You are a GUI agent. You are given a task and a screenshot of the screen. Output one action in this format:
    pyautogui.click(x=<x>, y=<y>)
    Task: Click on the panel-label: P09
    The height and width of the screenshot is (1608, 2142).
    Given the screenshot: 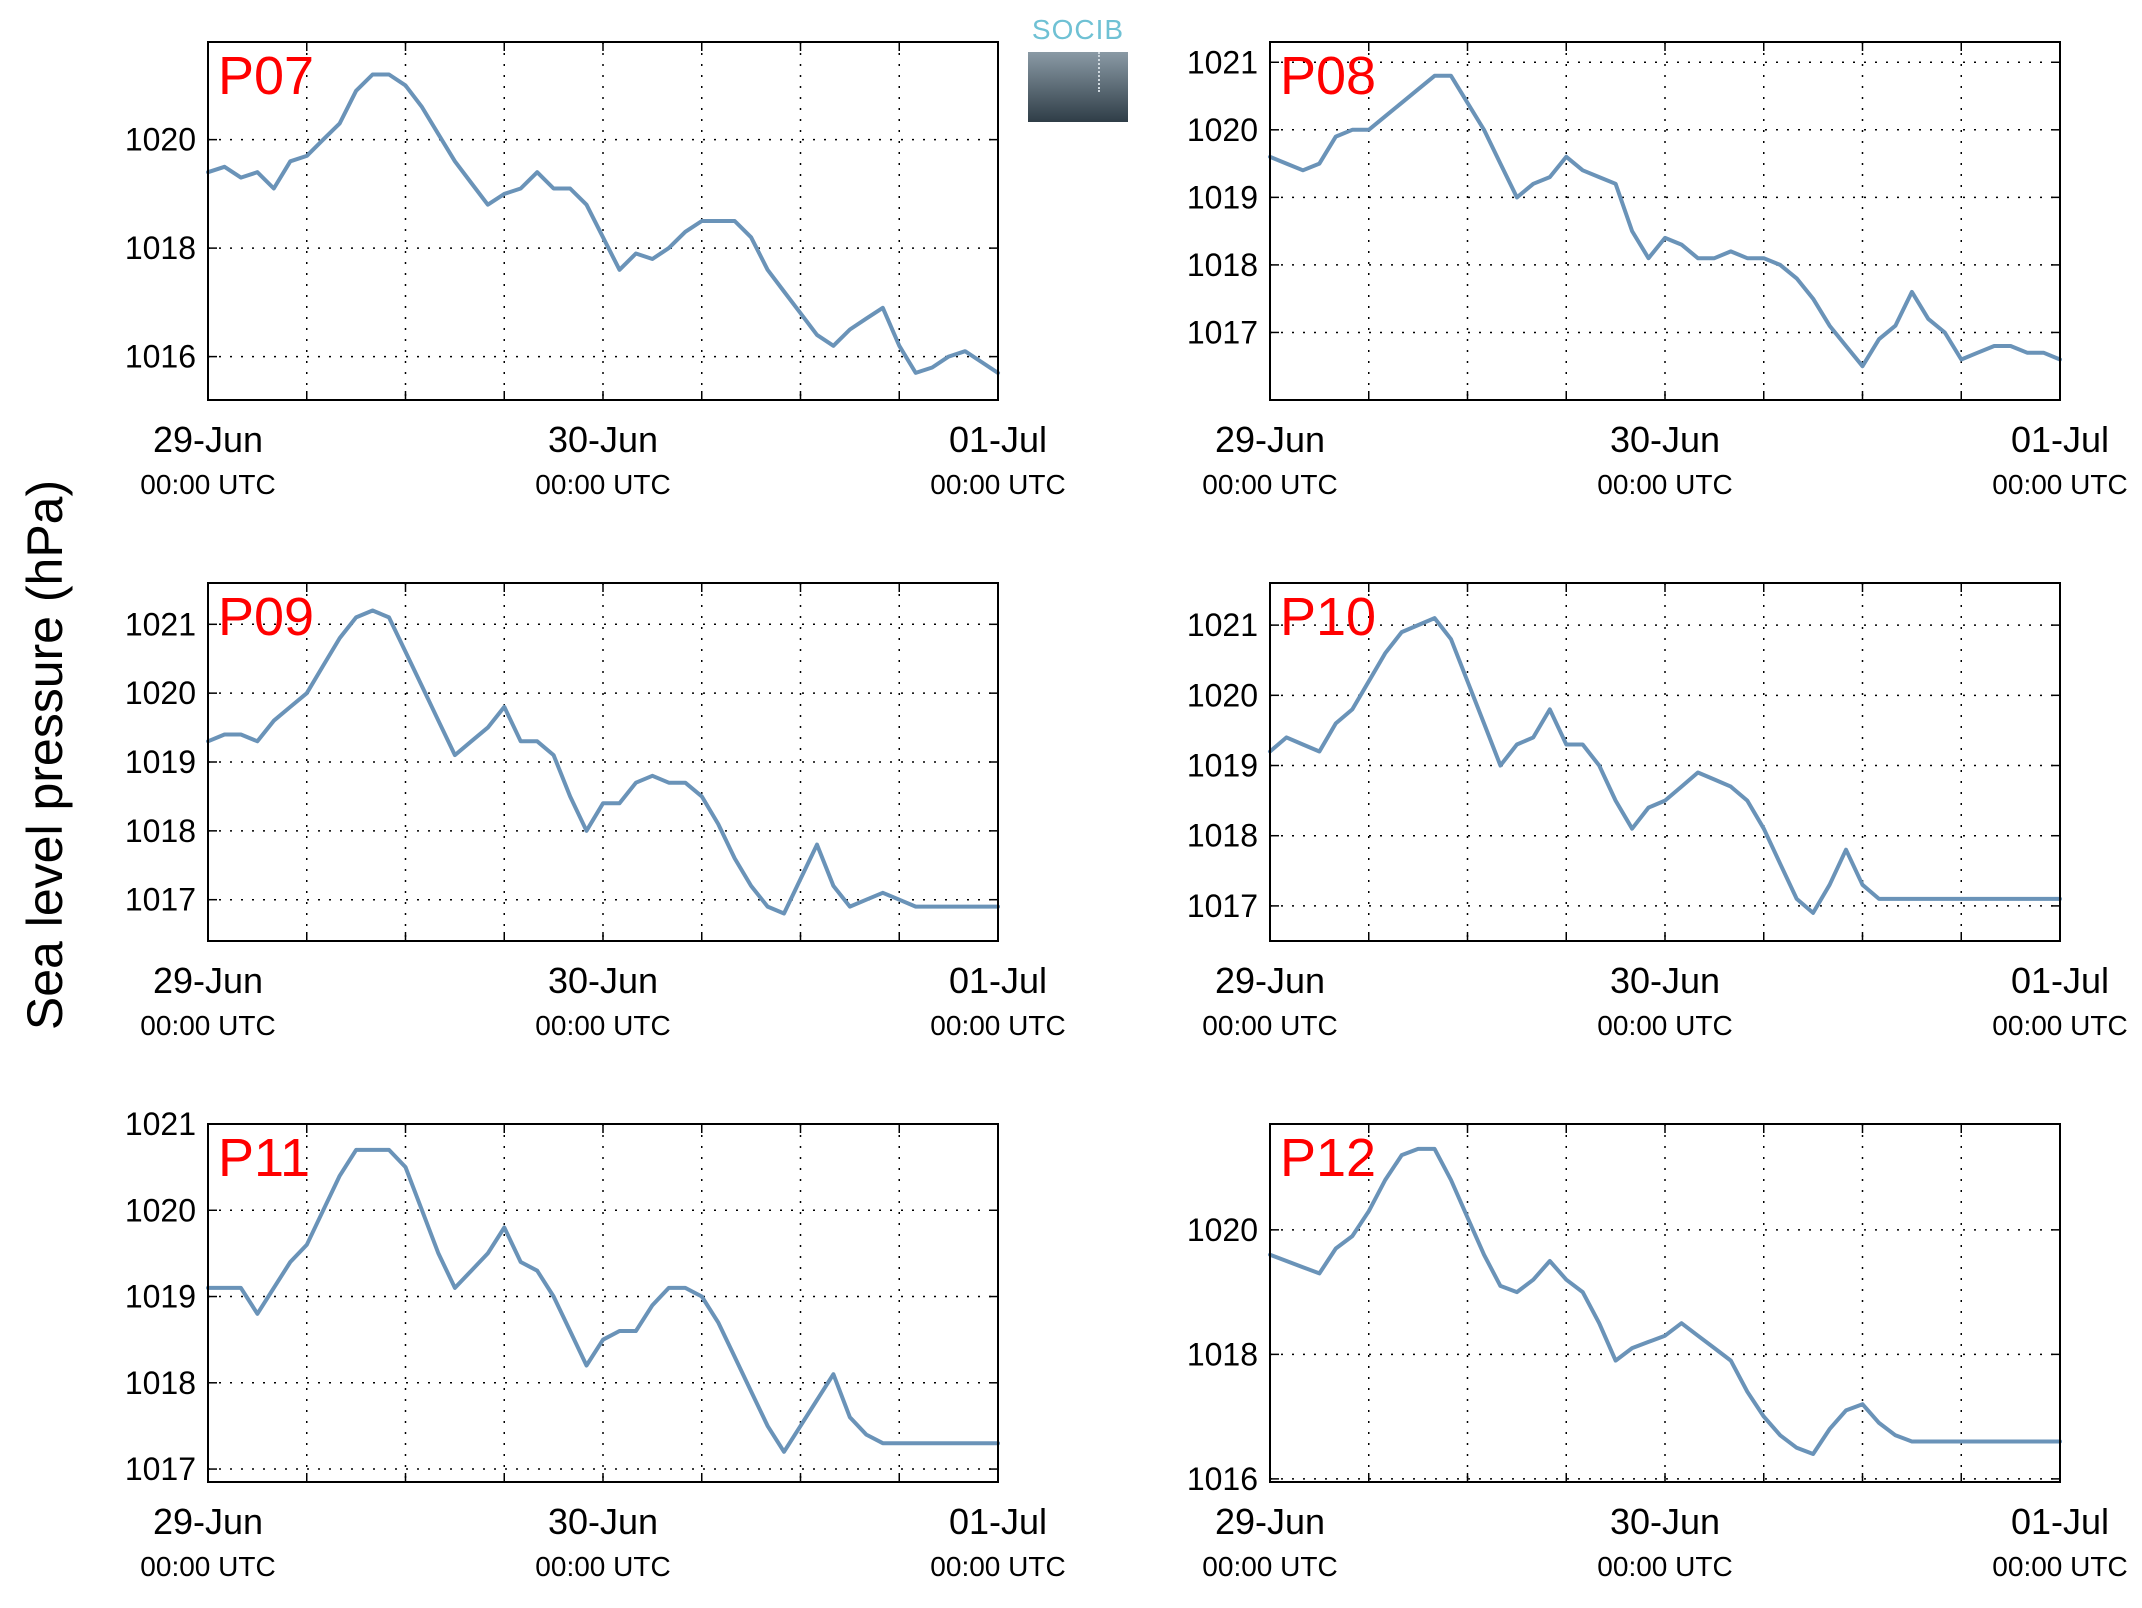 What is the action you would take?
    pyautogui.click(x=266, y=617)
    